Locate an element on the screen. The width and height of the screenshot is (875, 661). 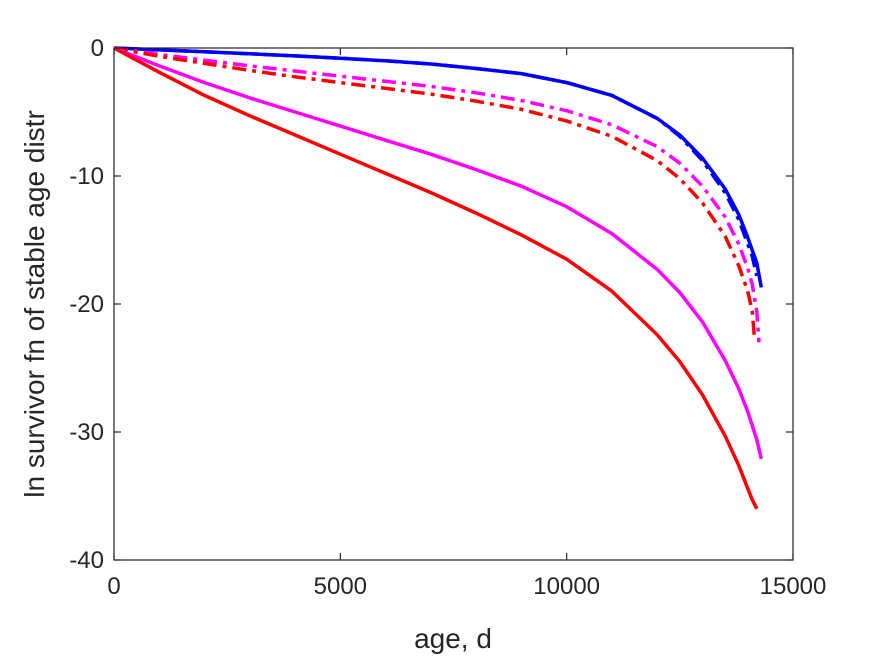
y-tick-label: -10 is located at coordinates (86, 176).